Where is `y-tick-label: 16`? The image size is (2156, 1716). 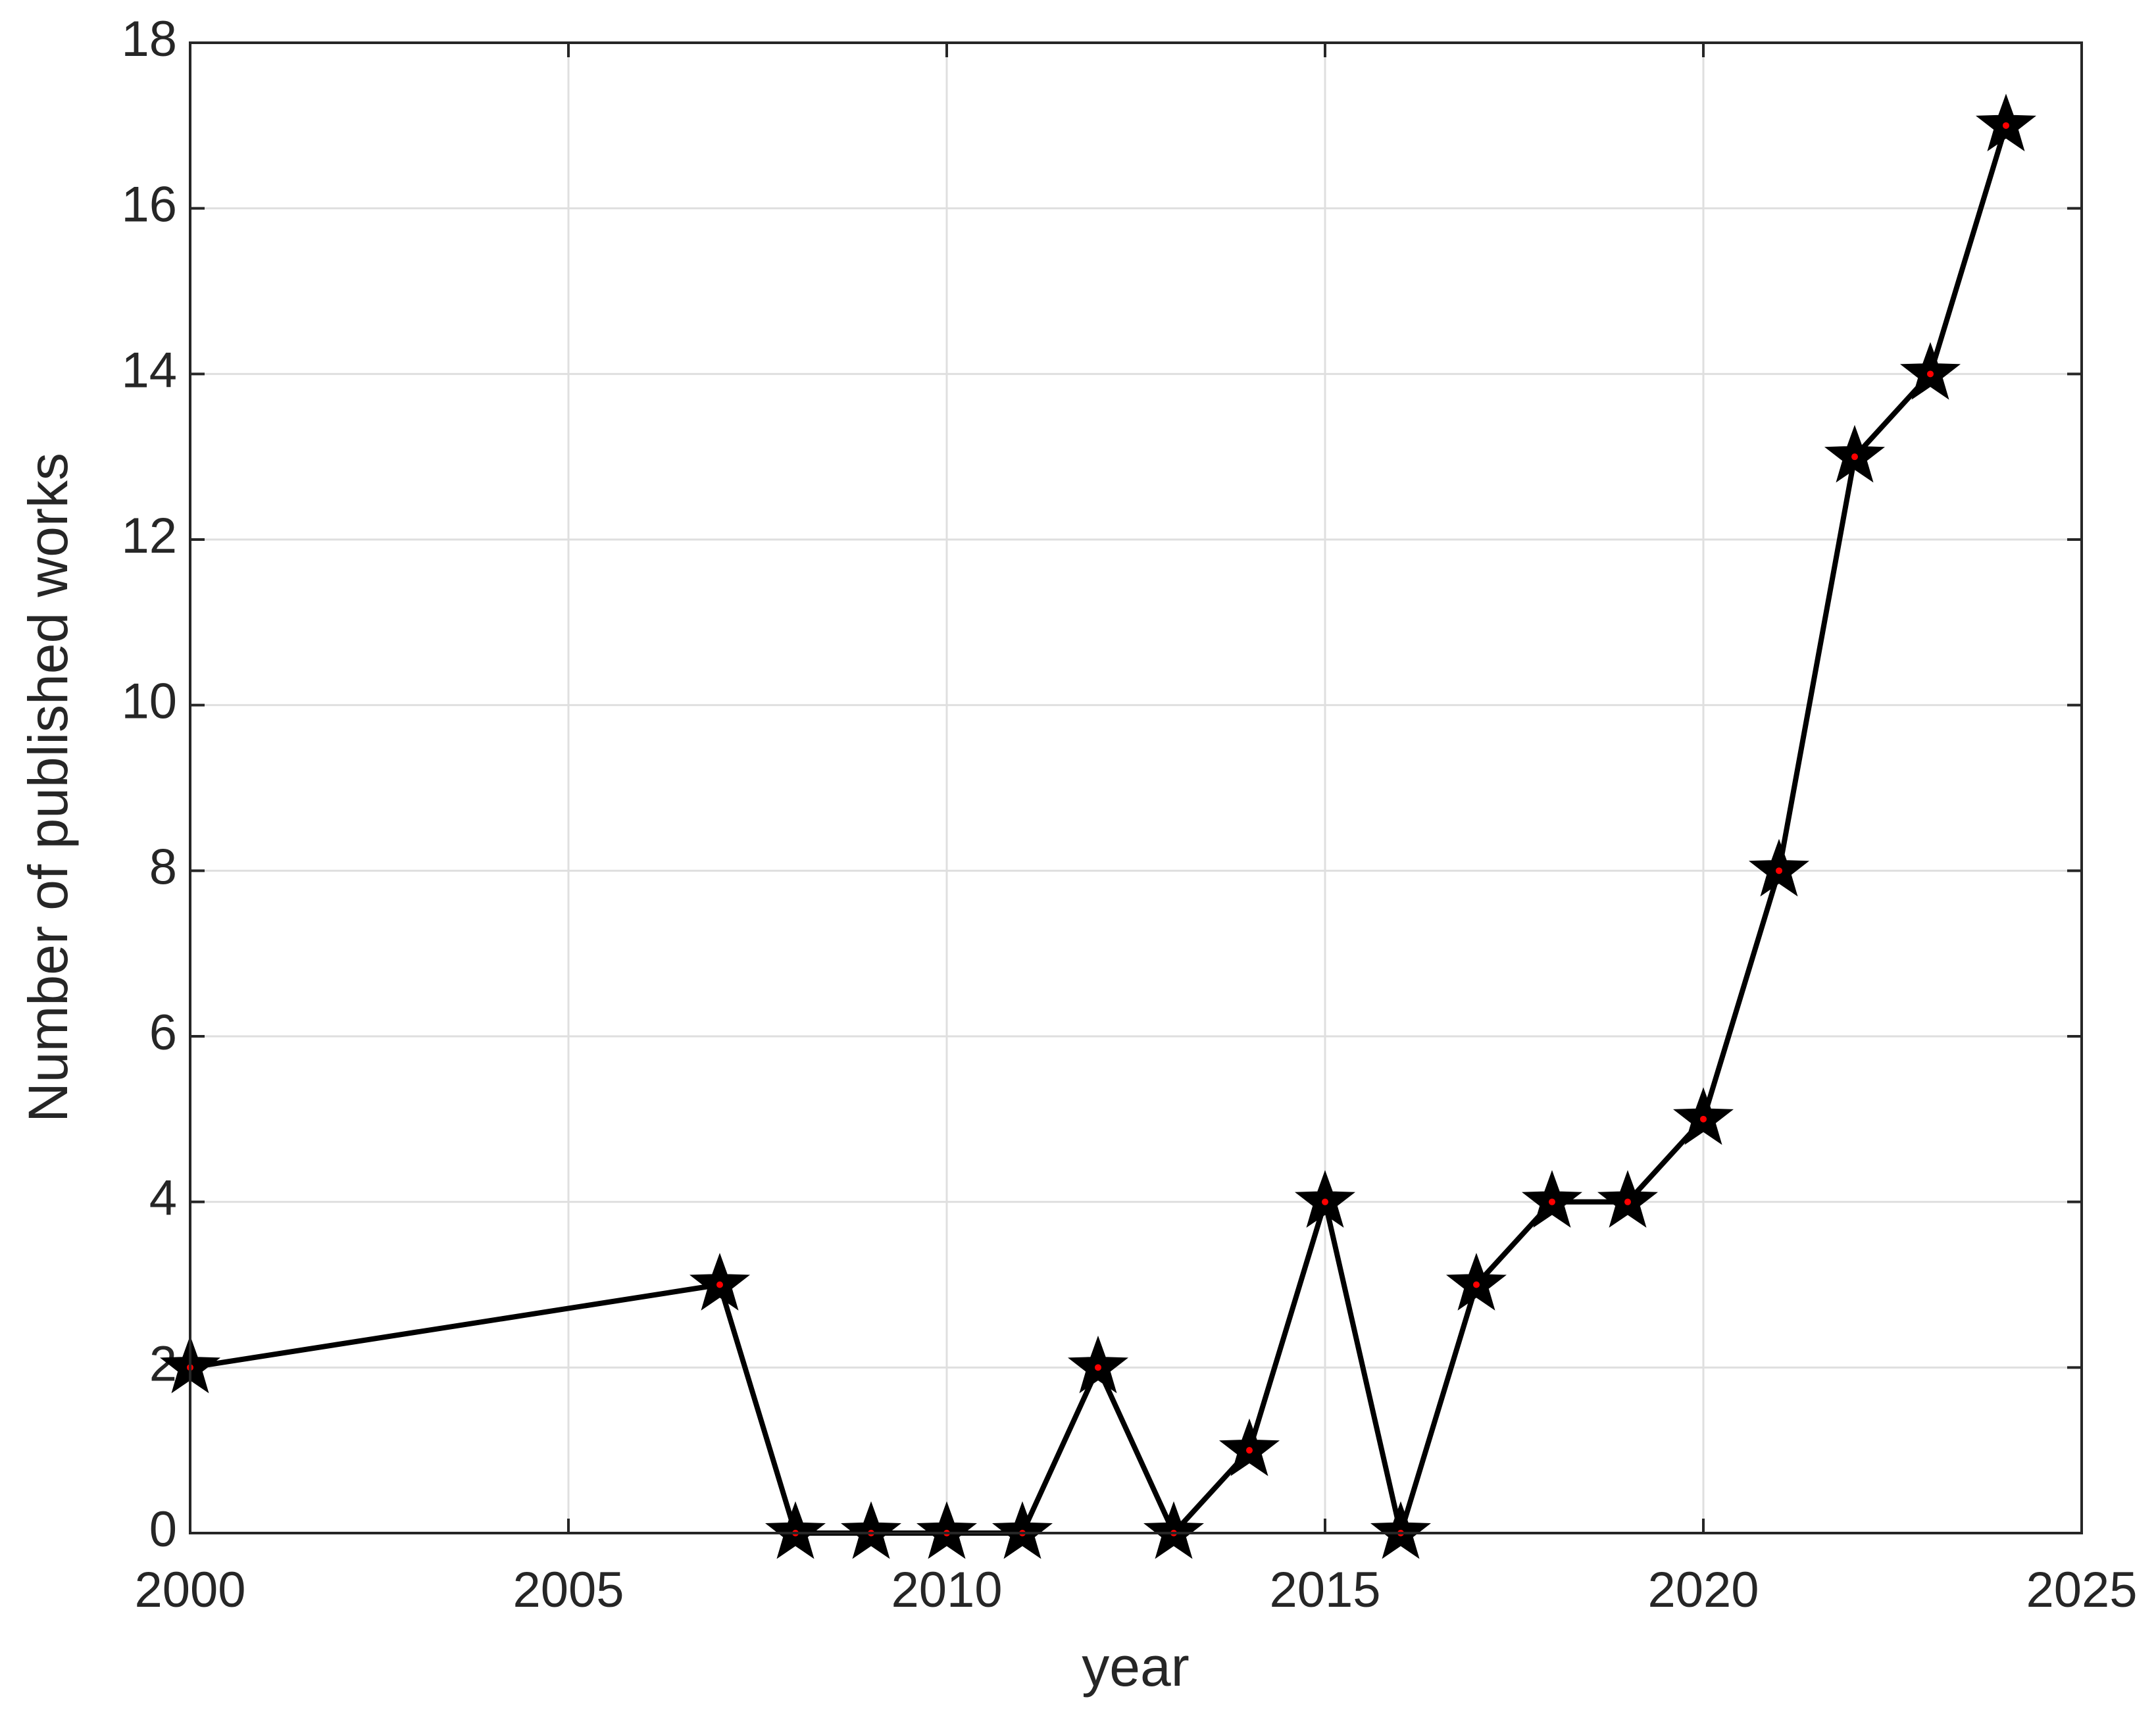 y-tick-label: 16 is located at coordinates (149, 205).